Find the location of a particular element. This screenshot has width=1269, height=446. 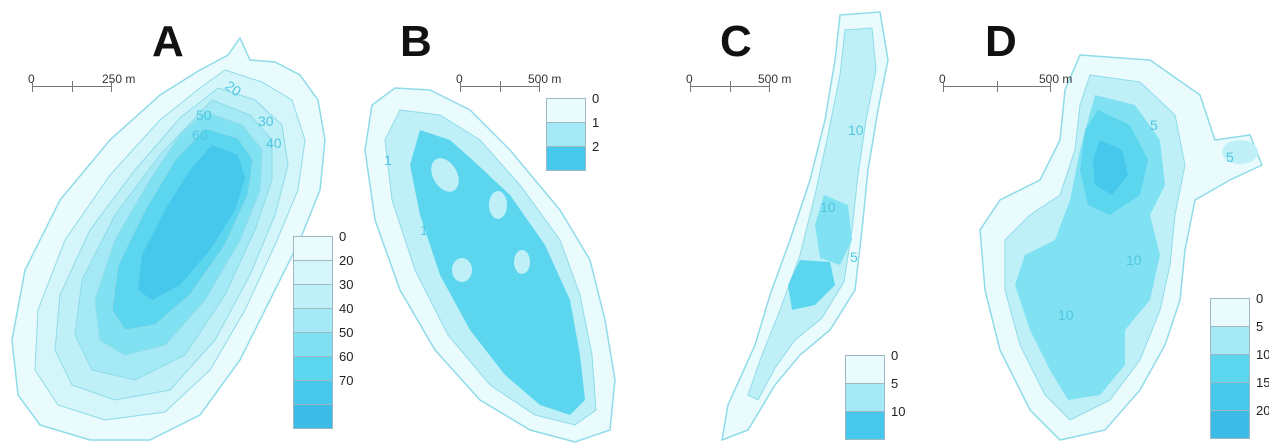

contour-label-c-5: 5 is located at coordinates (854, 257).